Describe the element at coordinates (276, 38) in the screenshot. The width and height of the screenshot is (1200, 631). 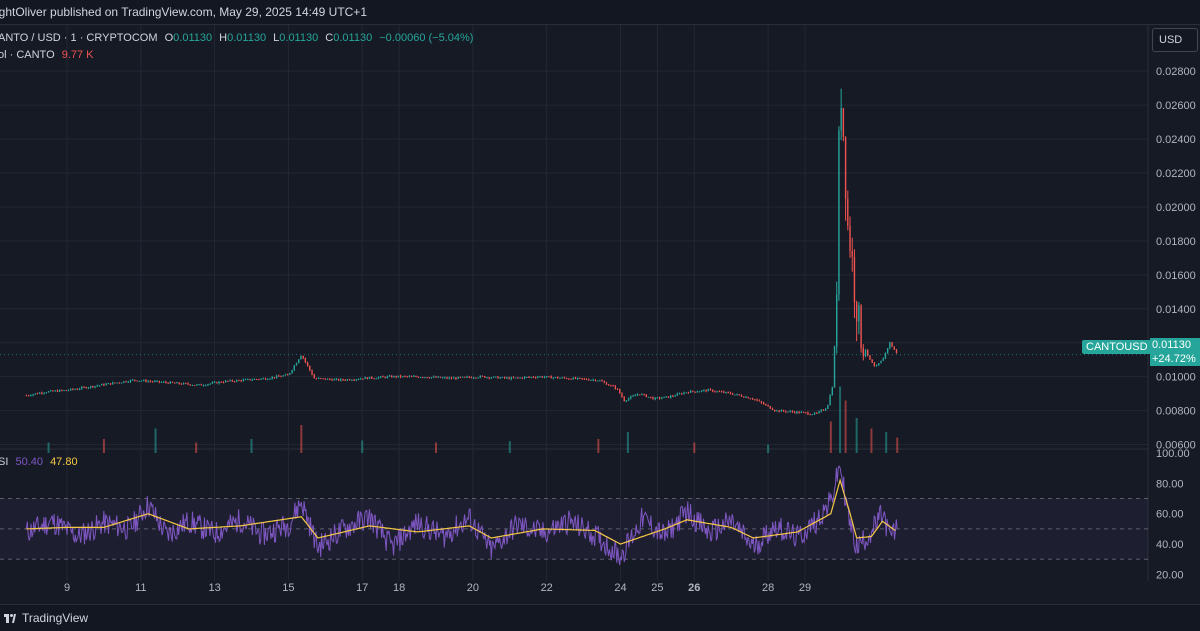
I see `low-label: L` at that location.